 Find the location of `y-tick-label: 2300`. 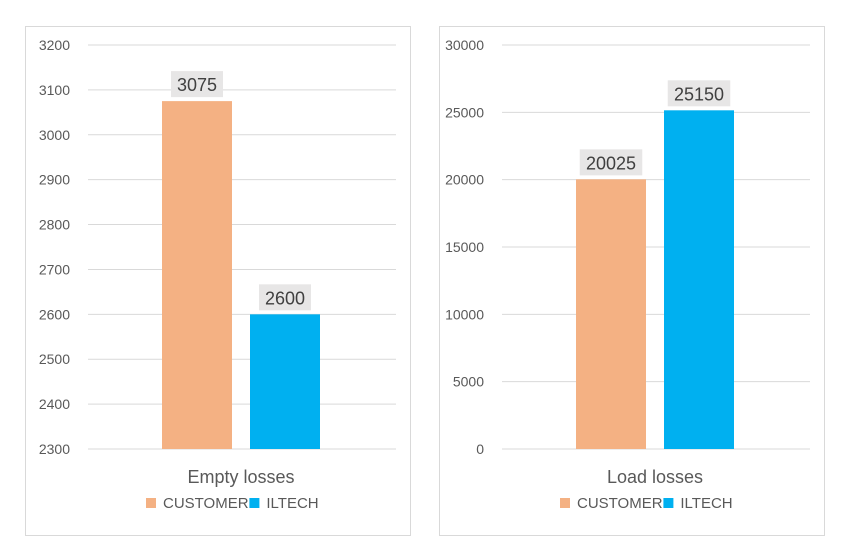

y-tick-label: 2300 is located at coordinates (54, 449).